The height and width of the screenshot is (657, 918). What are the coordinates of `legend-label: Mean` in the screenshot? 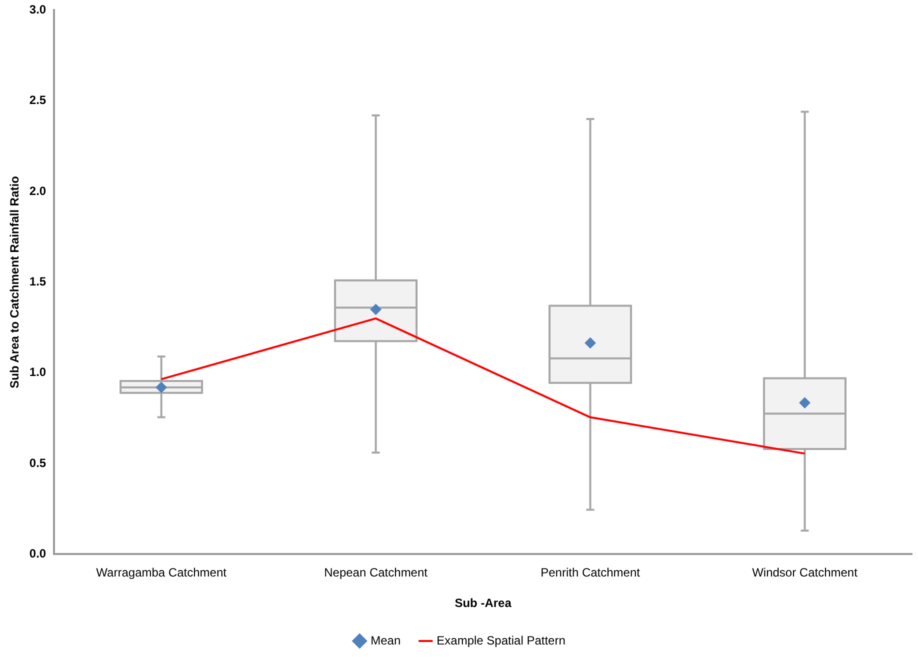 It's located at (385, 640).